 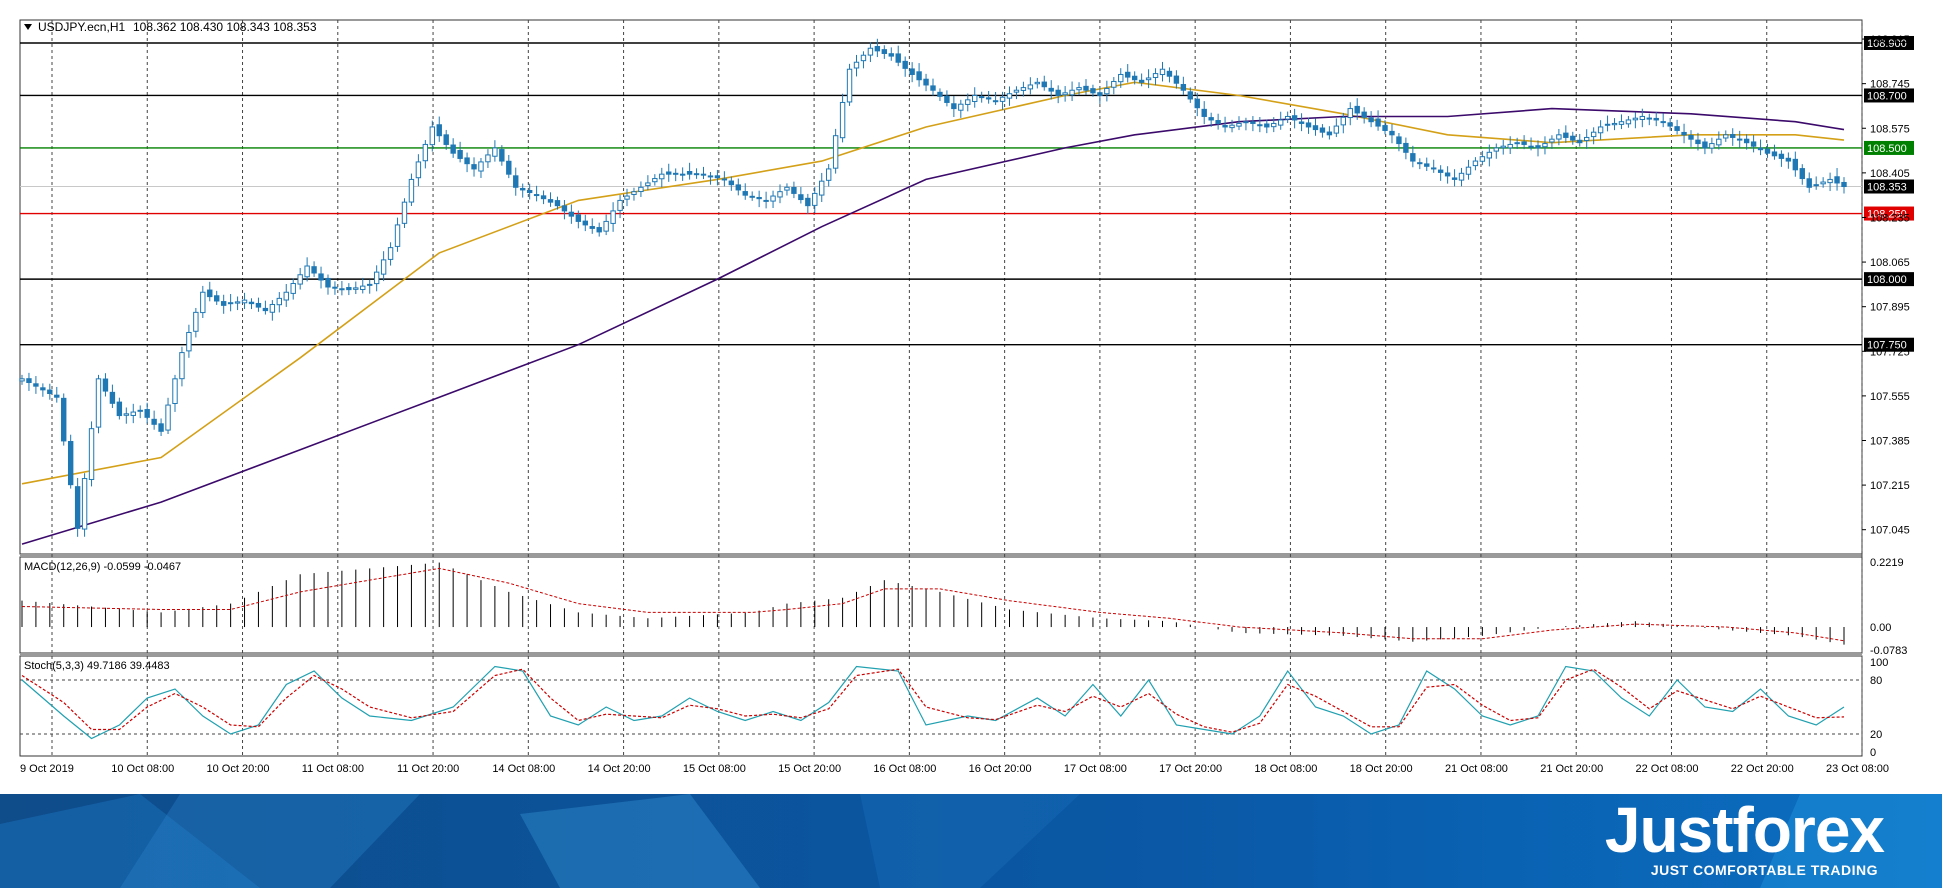 What do you see at coordinates (28, 27) in the screenshot?
I see `collapse-triangle-icon` at bounding box center [28, 27].